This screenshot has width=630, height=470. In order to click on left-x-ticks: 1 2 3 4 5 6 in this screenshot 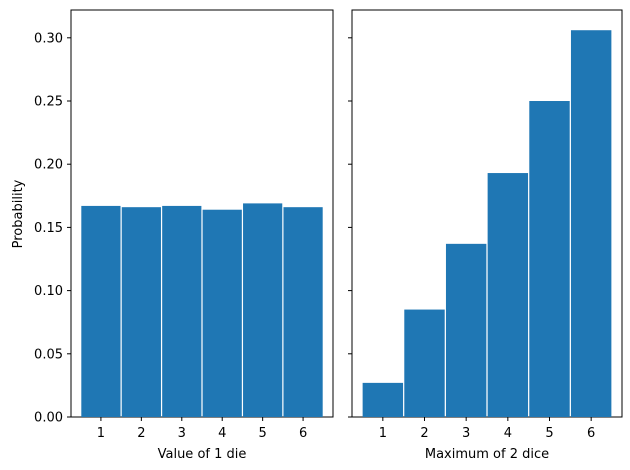, I will do `click(202, 429)`.